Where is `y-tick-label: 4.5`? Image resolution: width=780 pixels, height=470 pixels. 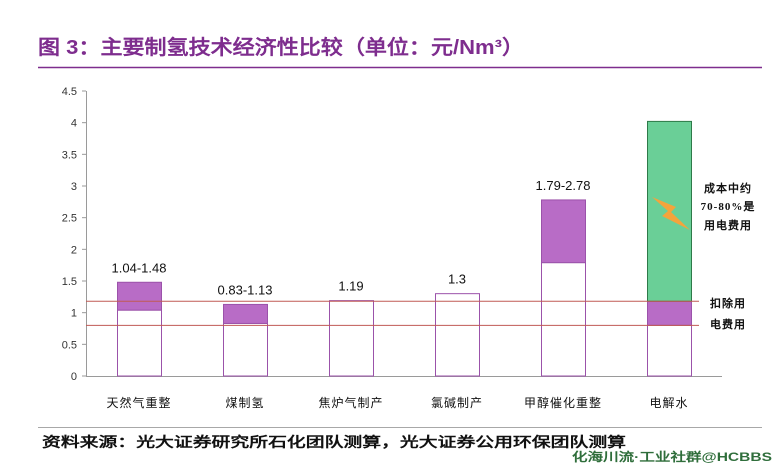
y-tick-label: 4.5 is located at coordinates (69, 92).